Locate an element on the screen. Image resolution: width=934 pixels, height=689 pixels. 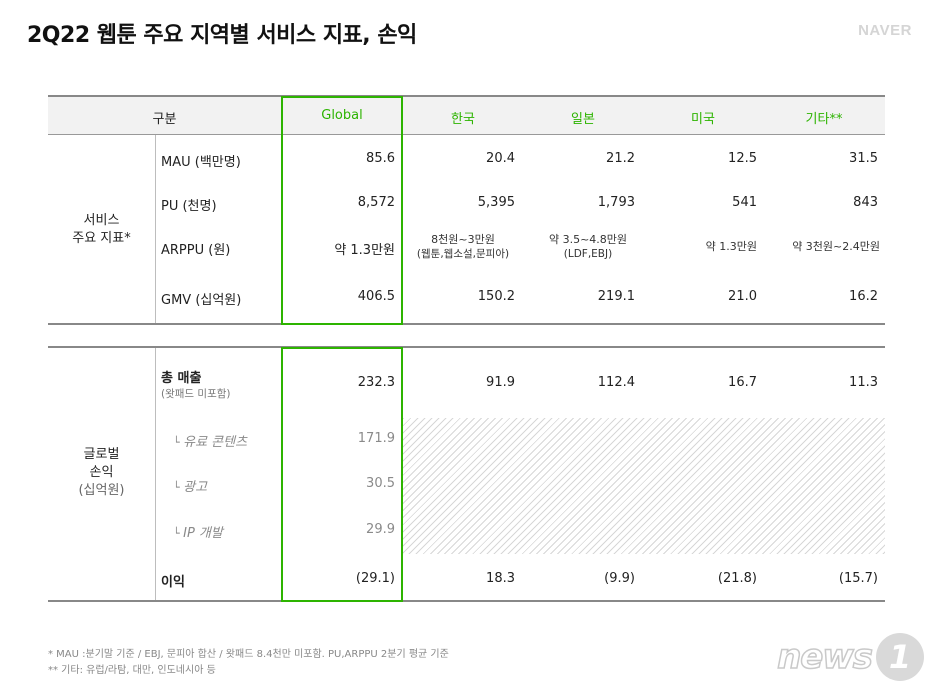
table-cell: 406.5 is located at coordinates (376, 296).